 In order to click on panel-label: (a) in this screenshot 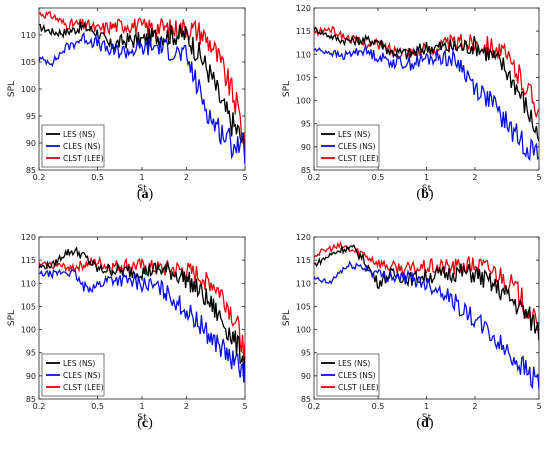, I will do `click(145, 194)`.